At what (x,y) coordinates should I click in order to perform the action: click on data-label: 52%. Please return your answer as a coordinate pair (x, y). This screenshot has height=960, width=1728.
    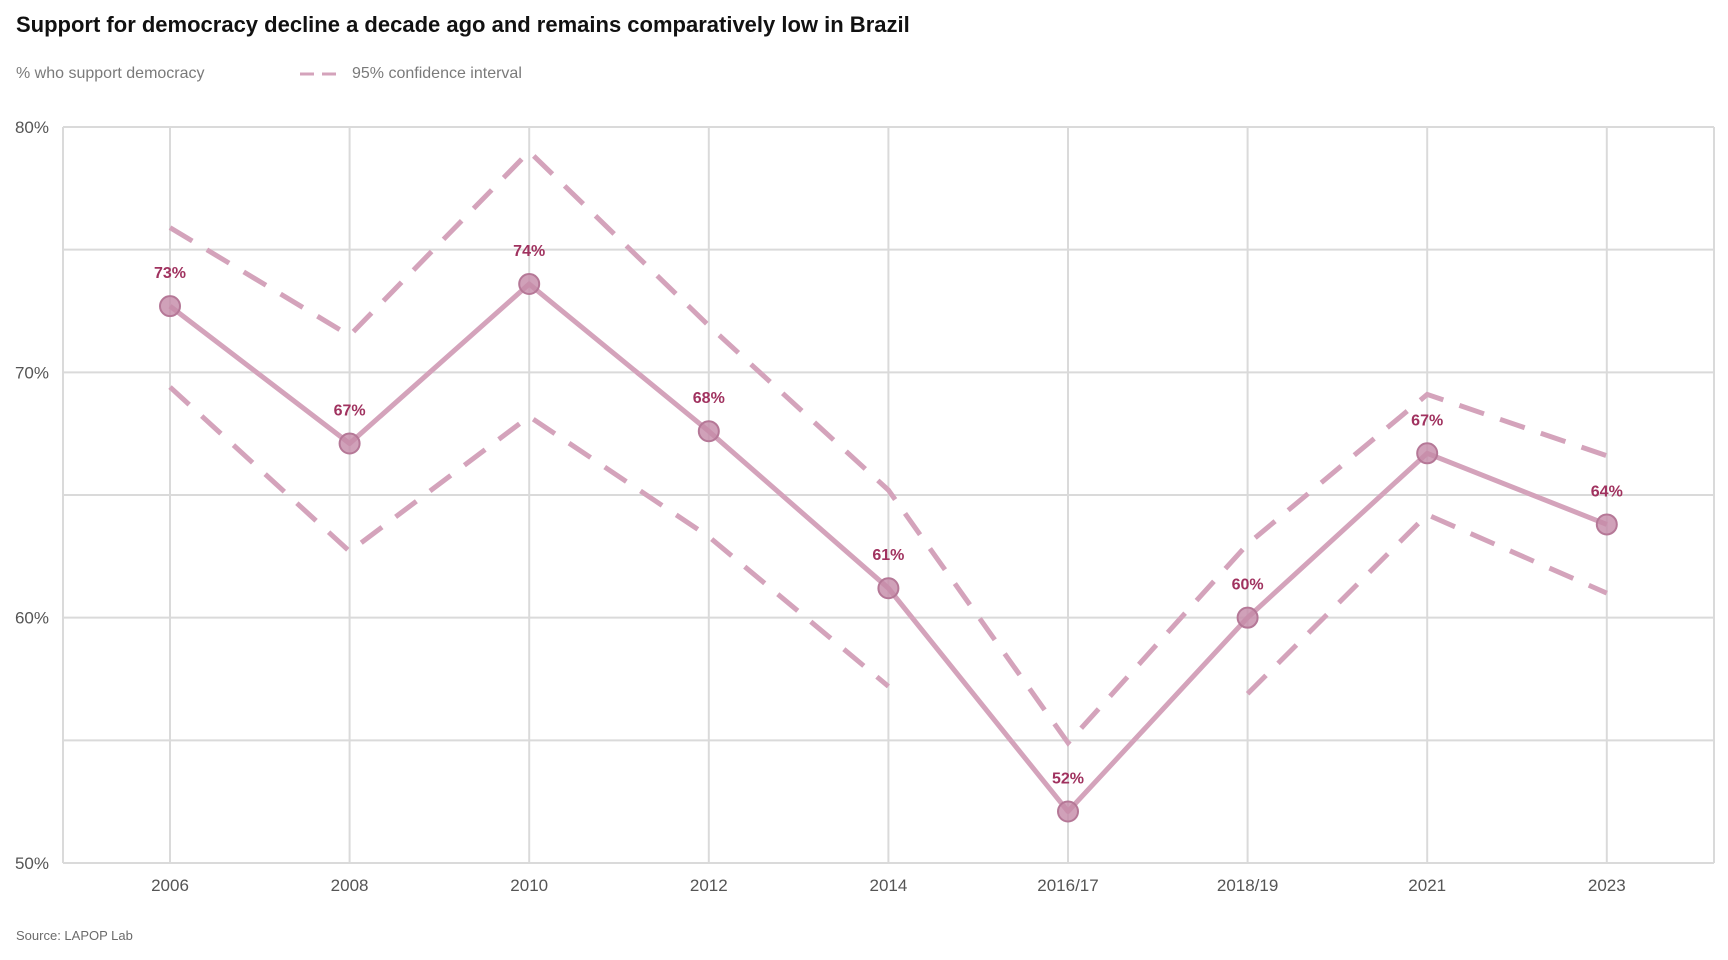
    Looking at the image, I should click on (1068, 778).